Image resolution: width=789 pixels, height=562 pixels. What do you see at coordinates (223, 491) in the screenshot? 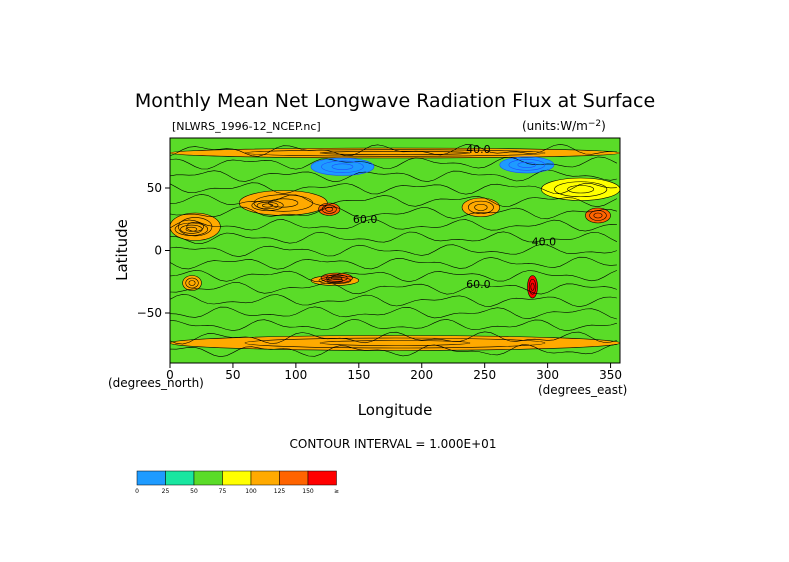
I see `colorbar-tick-label: 75` at bounding box center [223, 491].